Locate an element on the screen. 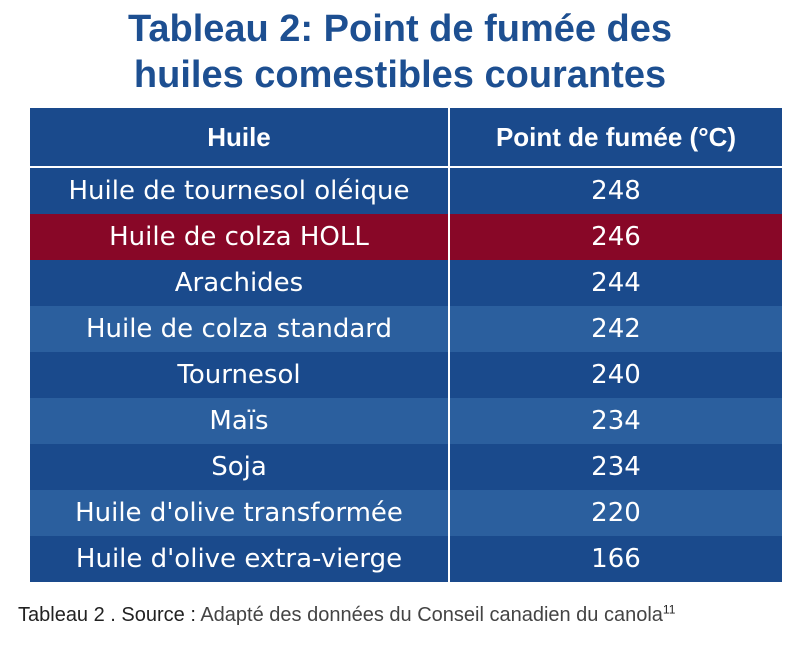 The height and width of the screenshot is (654, 800). cell-oil-name: Huile de tournesol oléique is located at coordinates (240, 190).